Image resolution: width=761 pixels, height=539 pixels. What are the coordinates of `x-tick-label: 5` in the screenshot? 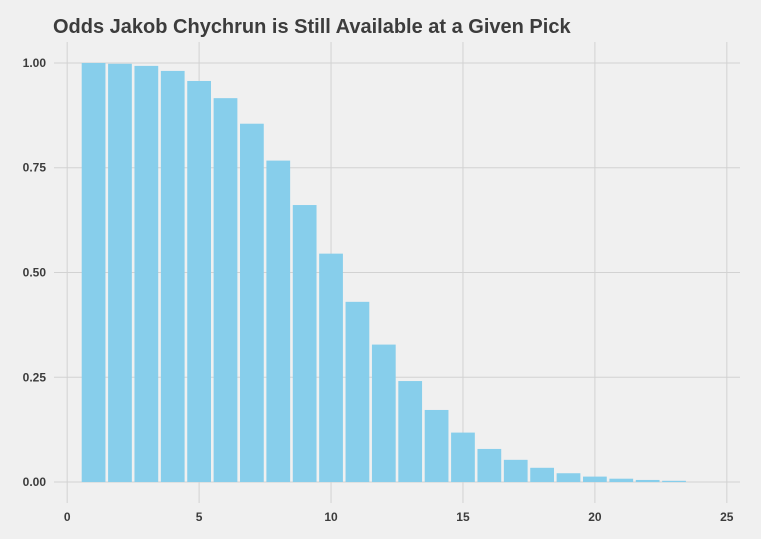 It's located at (199, 517).